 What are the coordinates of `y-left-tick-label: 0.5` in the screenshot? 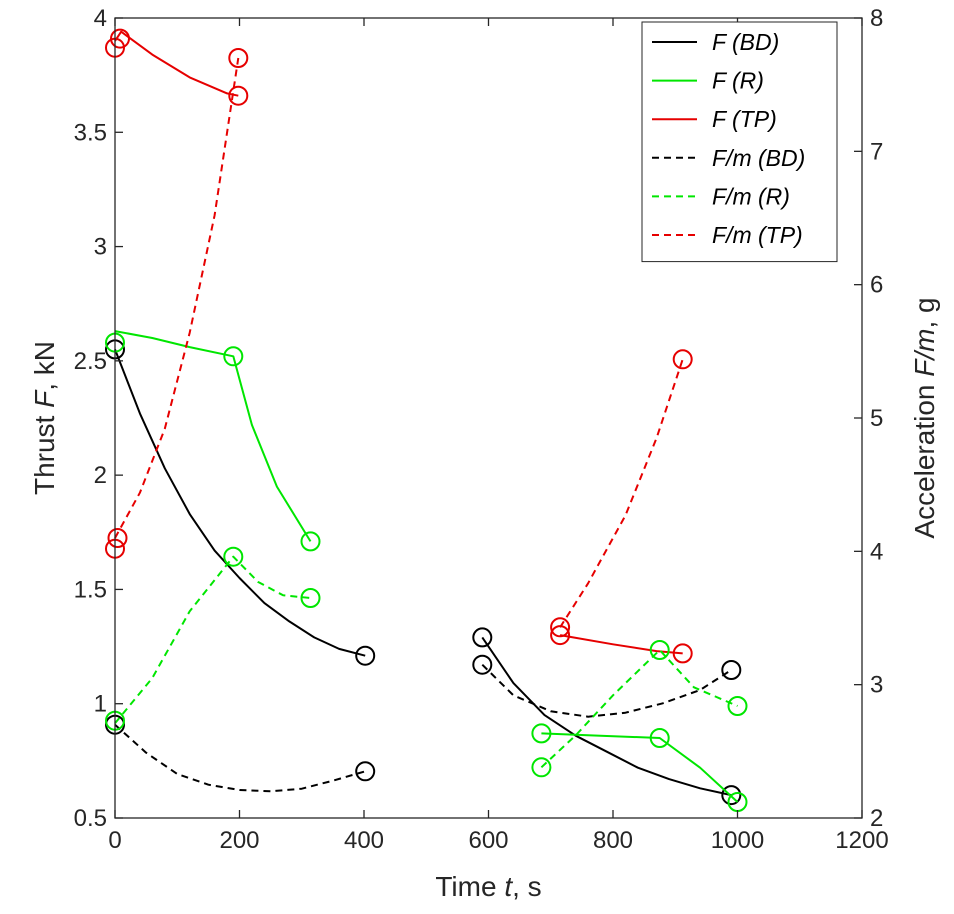 It's located at (90, 818).